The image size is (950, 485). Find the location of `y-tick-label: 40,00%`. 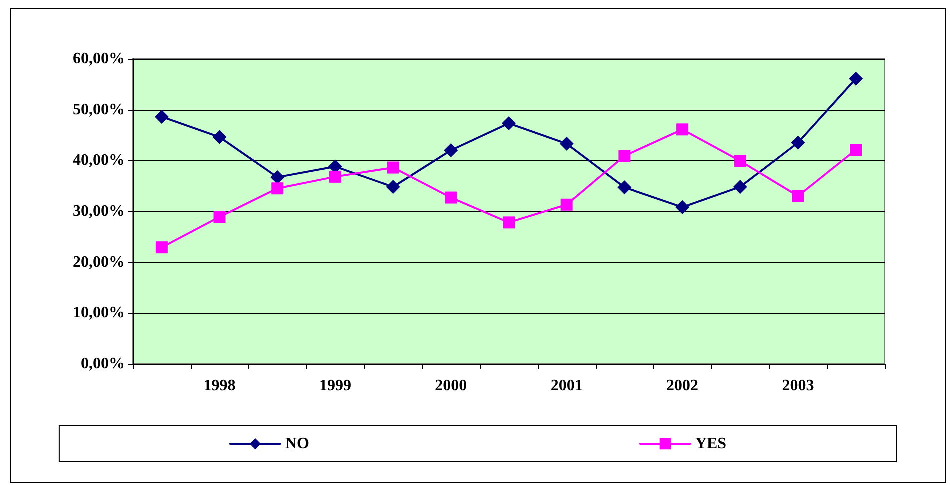

y-tick-label: 40,00% is located at coordinates (99, 161).